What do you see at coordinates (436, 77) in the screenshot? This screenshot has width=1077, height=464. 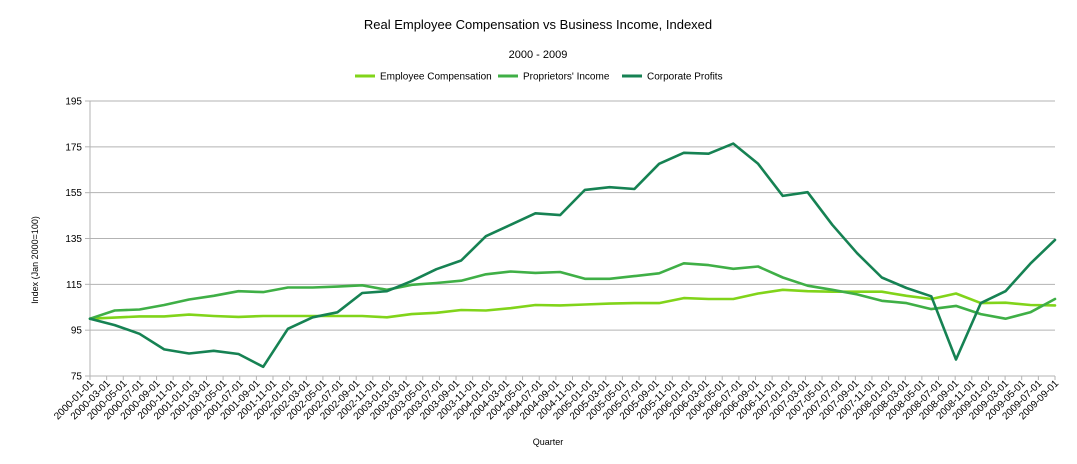 I see `legend-label-0: Employee Compensation` at bounding box center [436, 77].